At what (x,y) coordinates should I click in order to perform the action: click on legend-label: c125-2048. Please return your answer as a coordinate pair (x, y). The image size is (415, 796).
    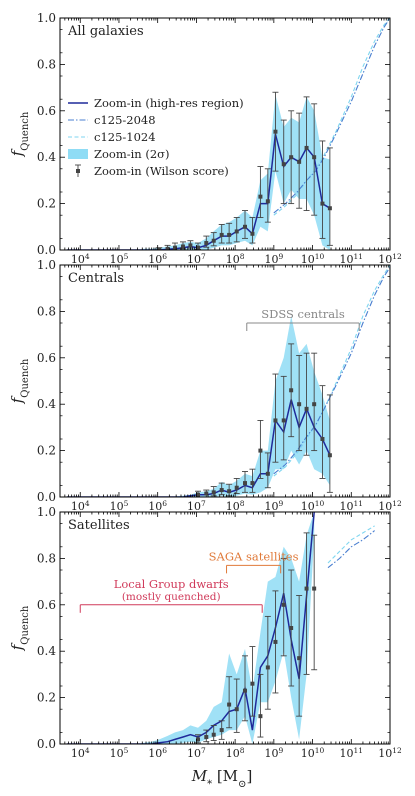
    Looking at the image, I should click on (125, 120).